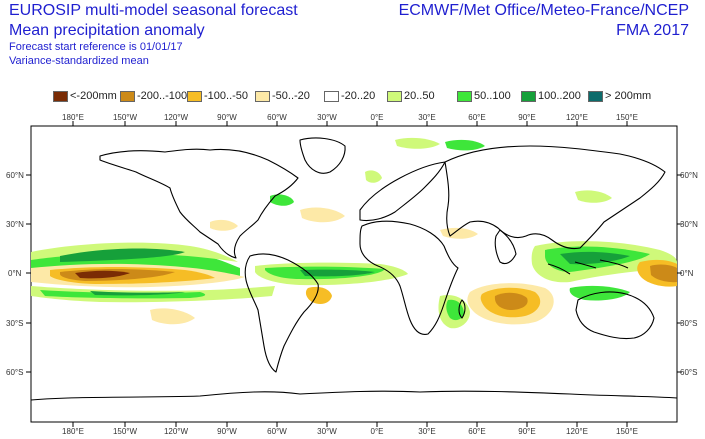 This screenshot has height=439, width=705. I want to click on coastline-antarctica, so click(354, 395).